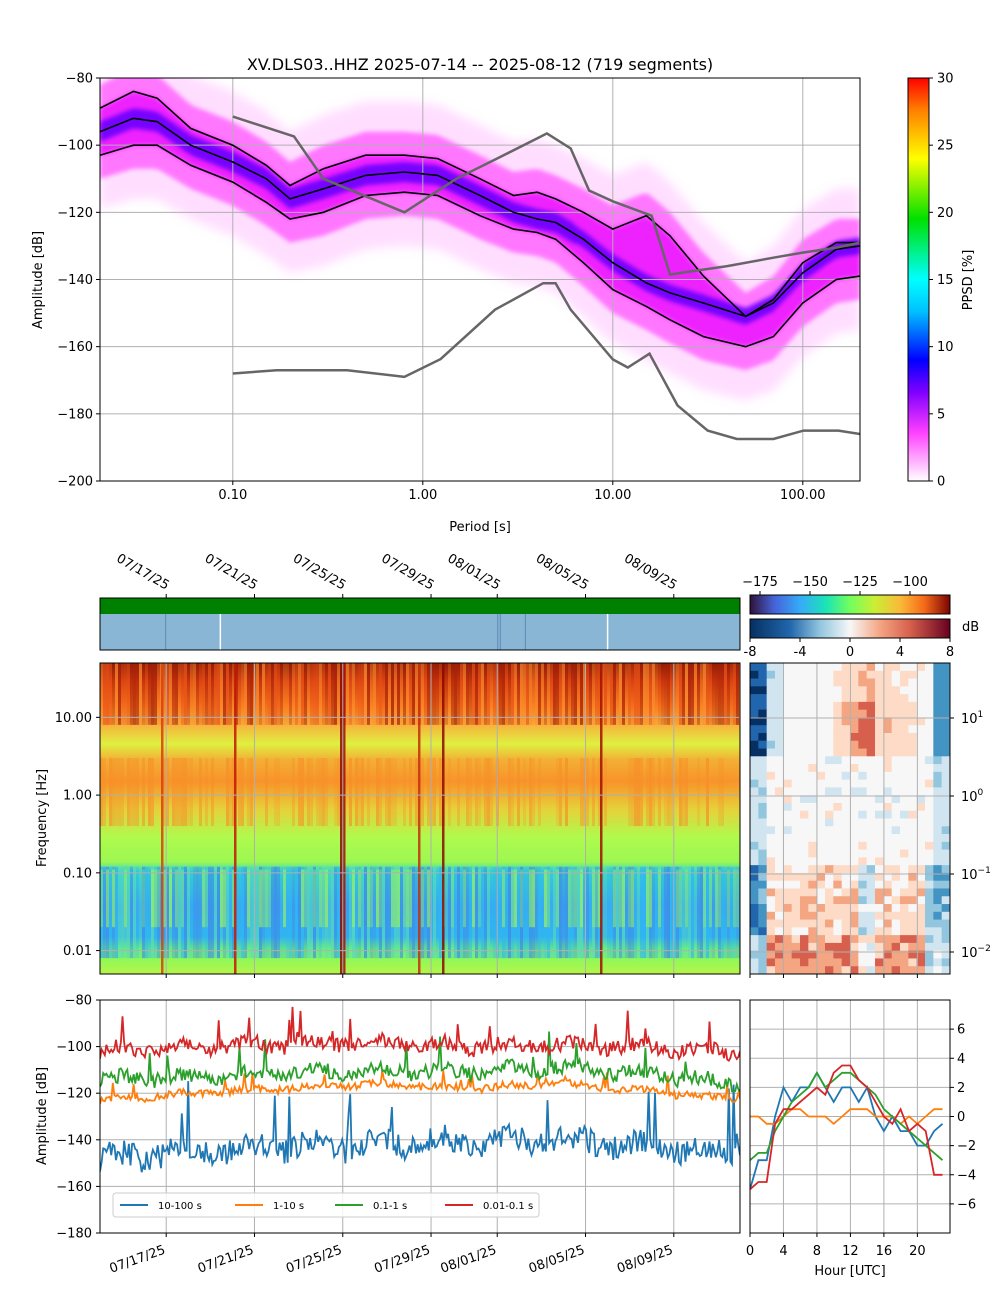 This screenshot has width=1000, height=1300. What do you see at coordinates (884, 1251) in the screenshot?
I see `hour-xtick-label: 16` at bounding box center [884, 1251].